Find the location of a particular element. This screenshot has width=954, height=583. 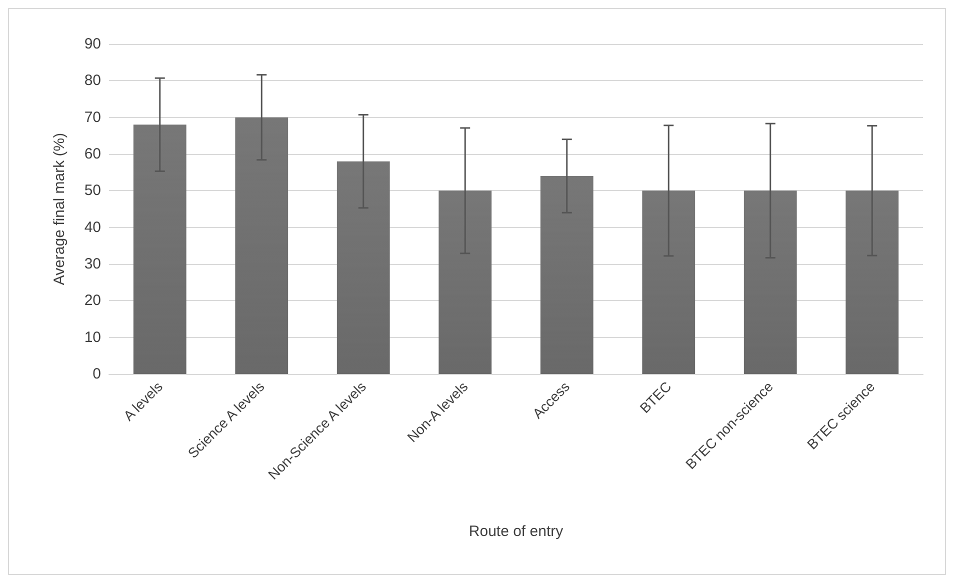

x-axis-title: Route of entry is located at coordinates (516, 531).